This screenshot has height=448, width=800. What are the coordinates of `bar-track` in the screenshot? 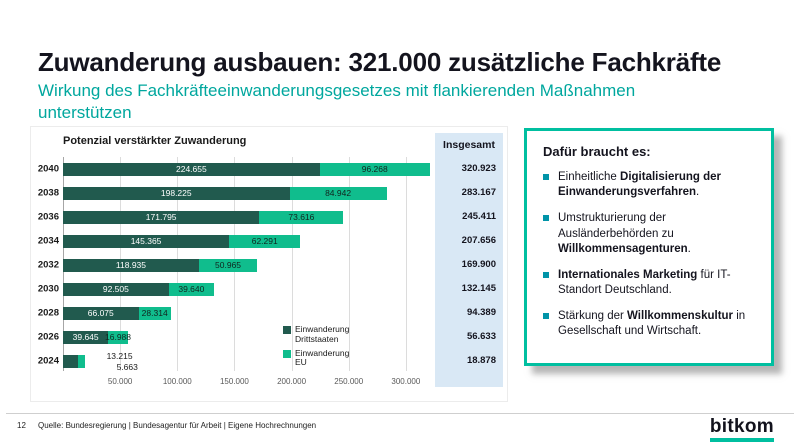 It's located at (247, 361).